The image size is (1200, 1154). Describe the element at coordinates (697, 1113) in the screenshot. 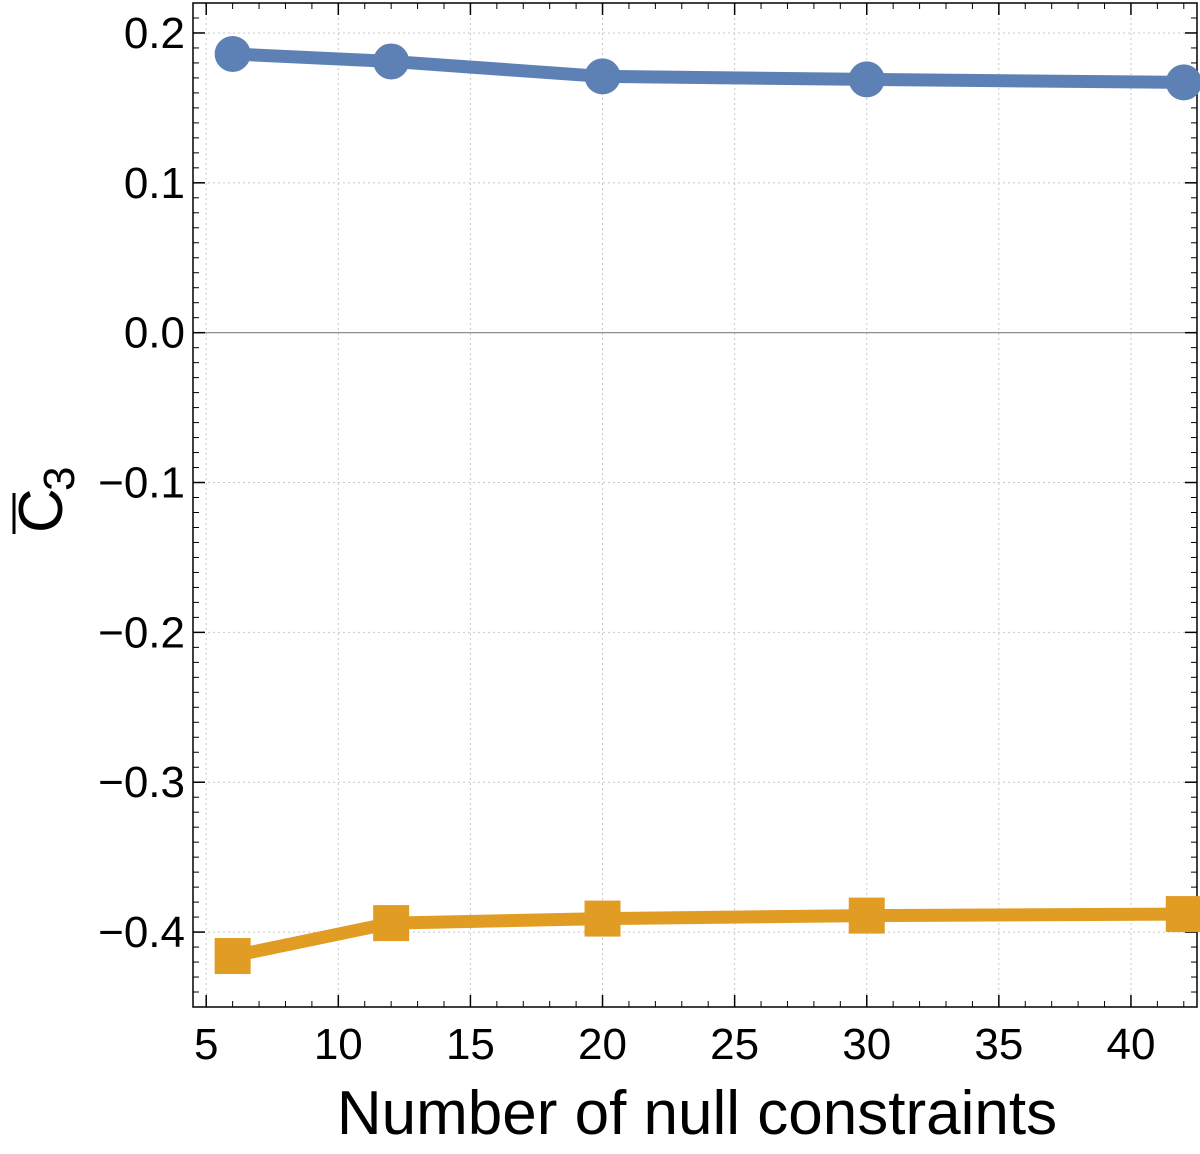

I see `x-axis-title: Number of null constraints` at that location.